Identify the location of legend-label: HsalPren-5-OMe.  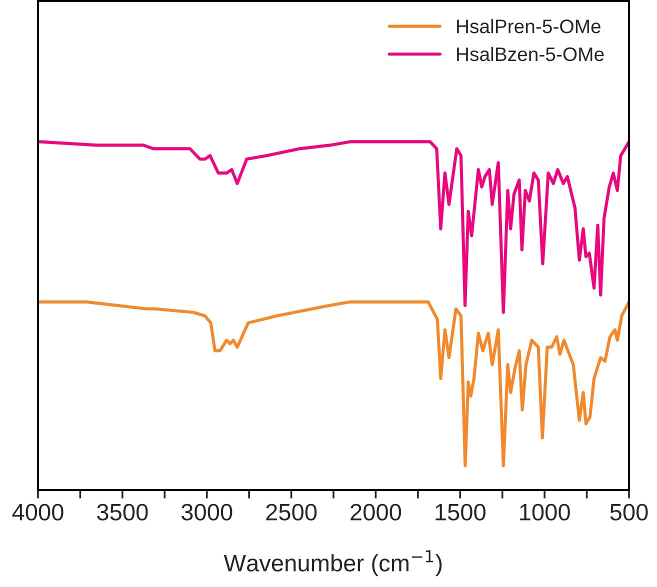
(528, 26).